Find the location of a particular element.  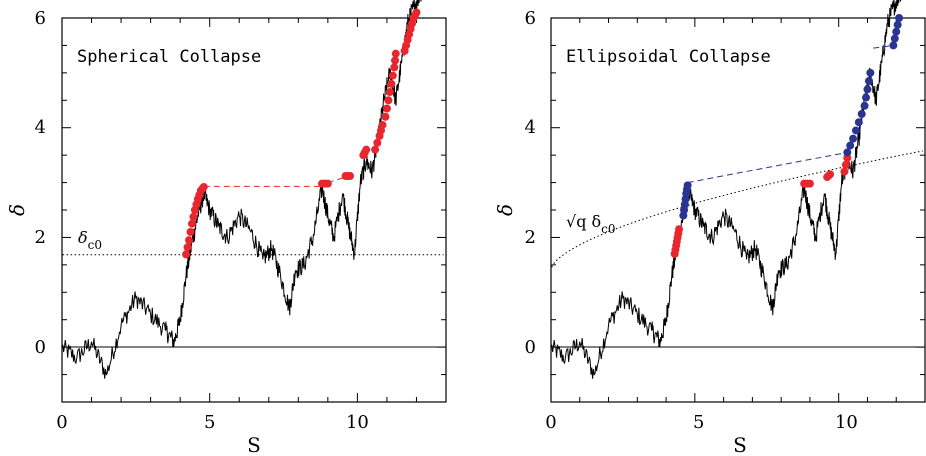

threshold-label: √q δc0 is located at coordinates (591, 224).